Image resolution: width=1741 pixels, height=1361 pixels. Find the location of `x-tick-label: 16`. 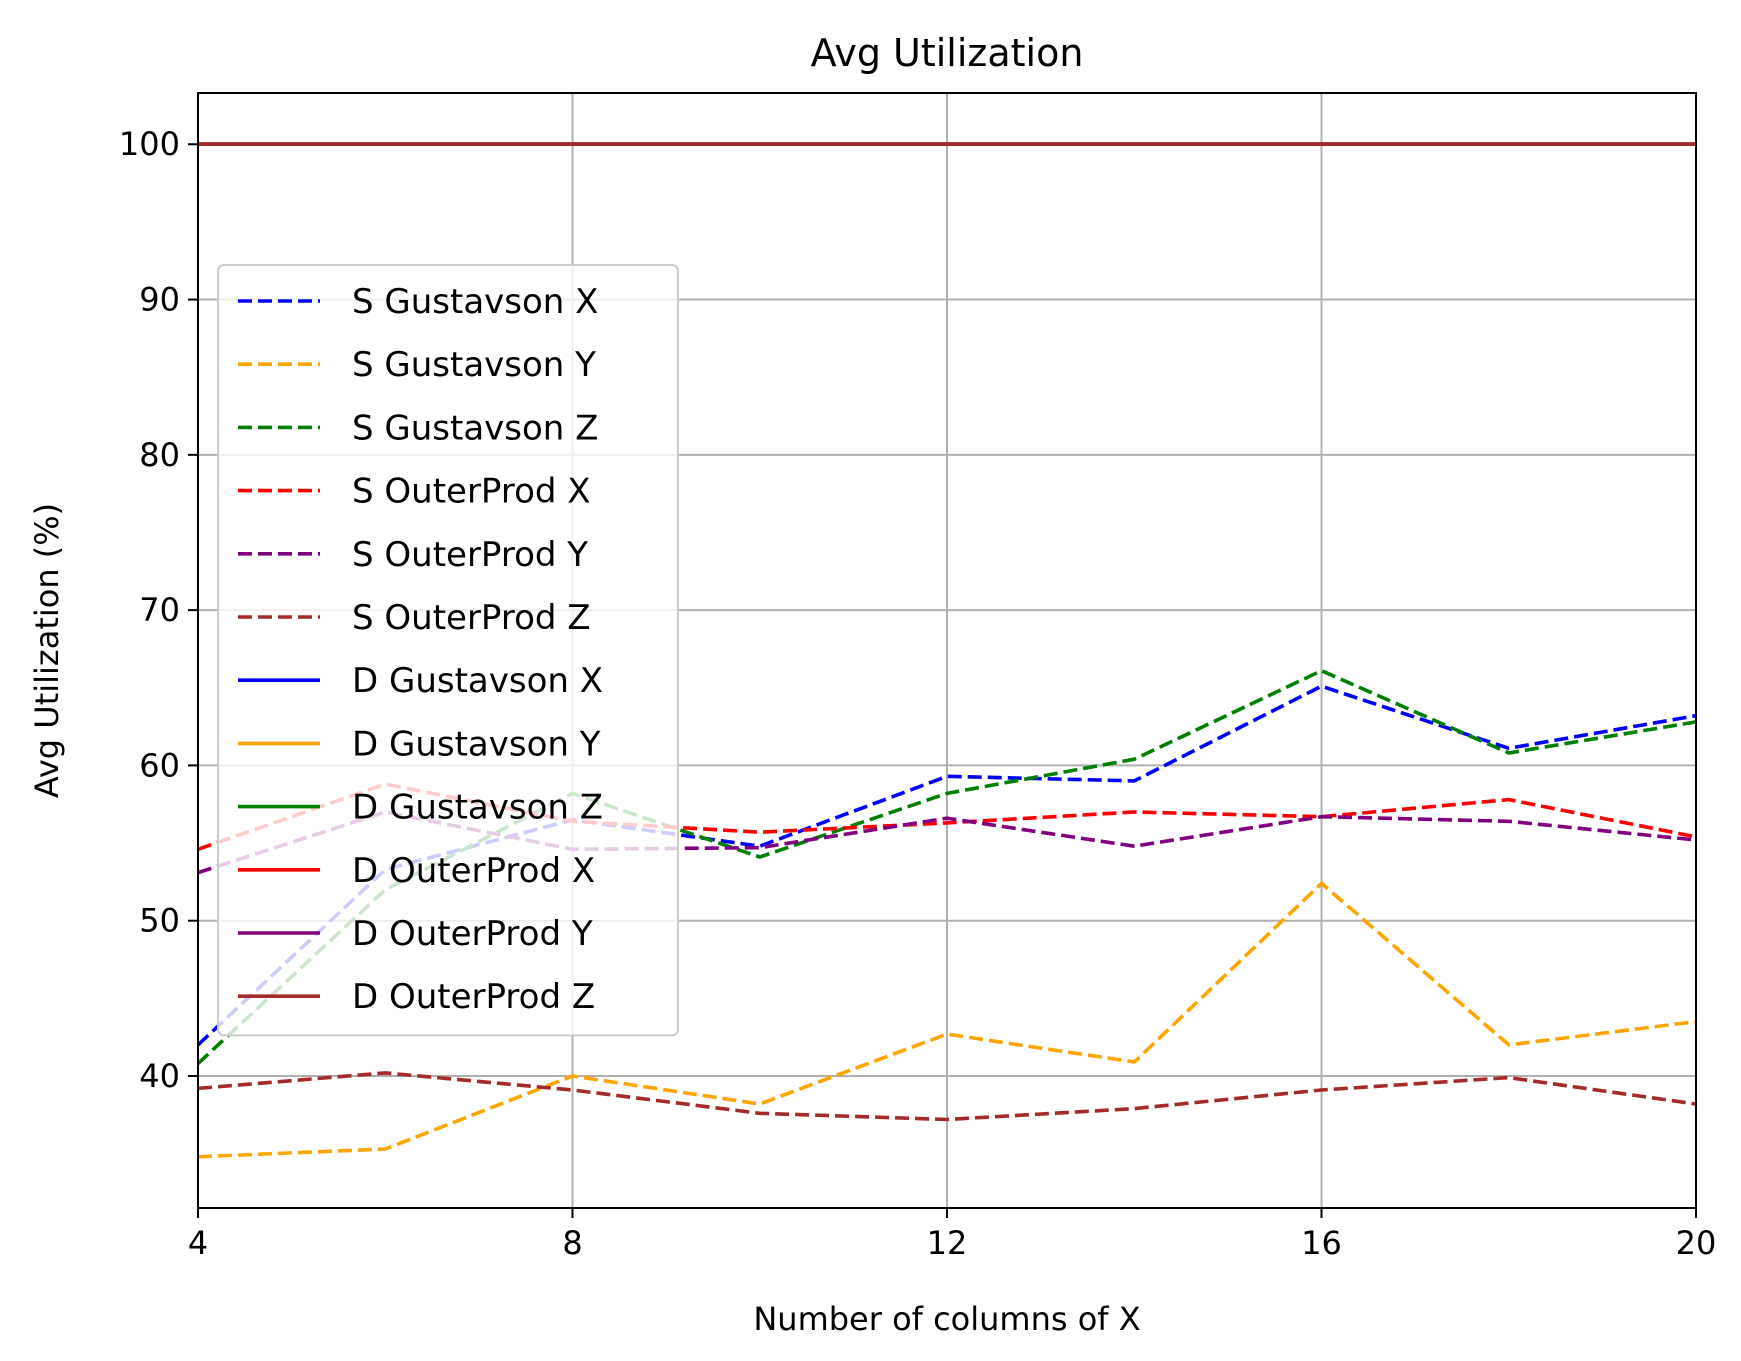

x-tick-label: 16 is located at coordinates (1321, 1243).